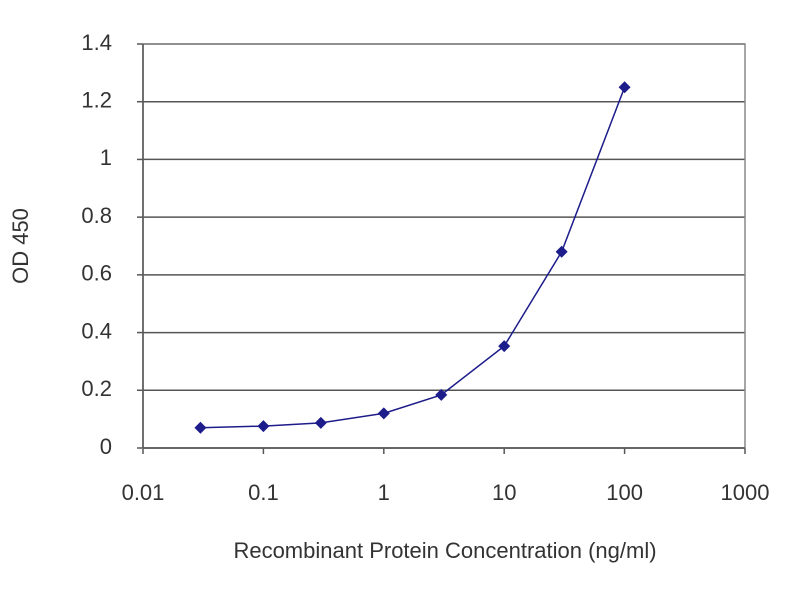 The width and height of the screenshot is (800, 600). I want to click on x-tick-label: 0.01, so click(143, 492).